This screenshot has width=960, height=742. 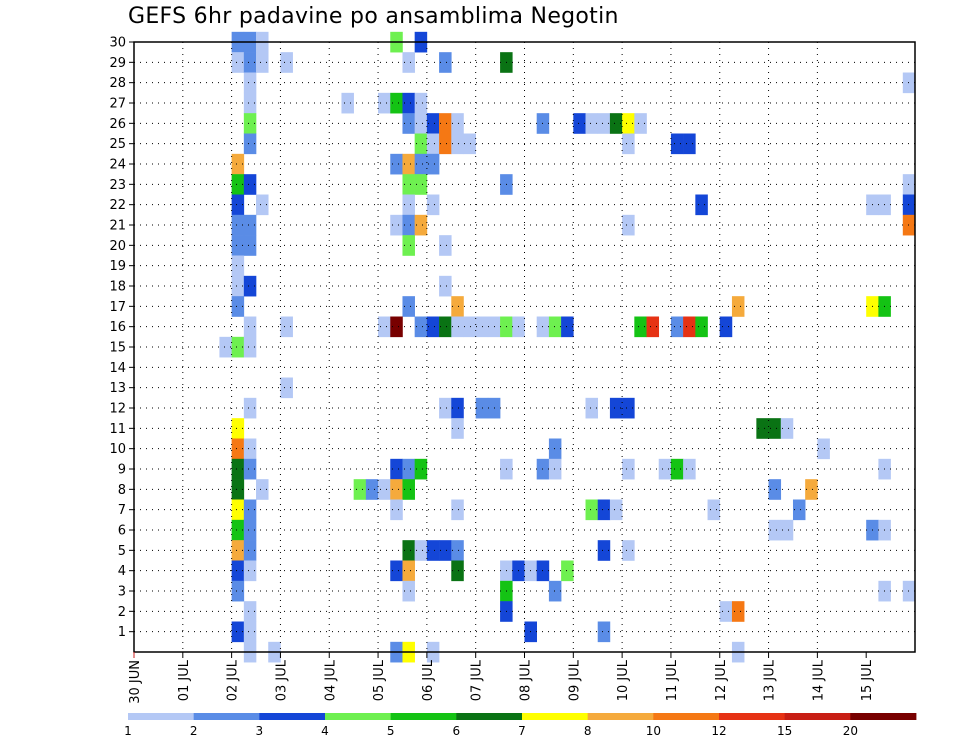 I want to click on y-tick-label: 5, so click(x=122, y=551).